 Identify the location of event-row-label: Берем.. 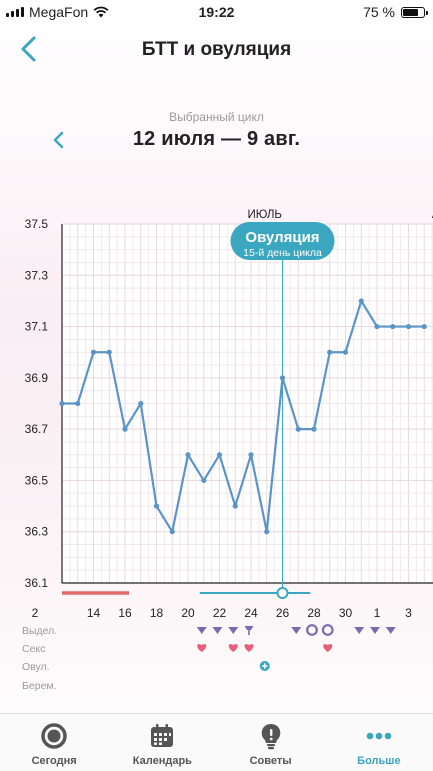
(39, 686).